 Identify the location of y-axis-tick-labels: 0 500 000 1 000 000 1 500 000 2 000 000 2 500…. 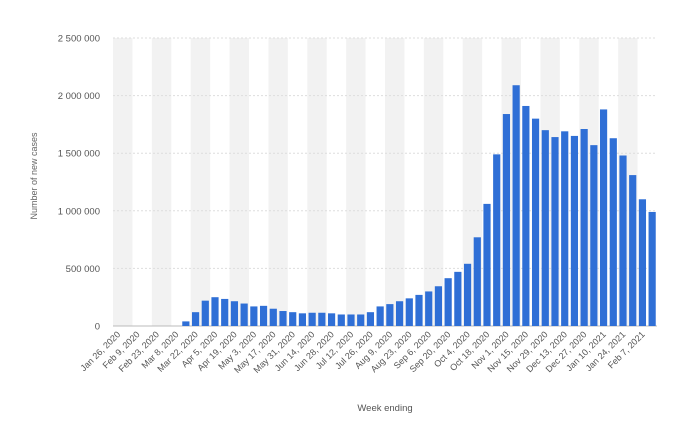
(79, 183).